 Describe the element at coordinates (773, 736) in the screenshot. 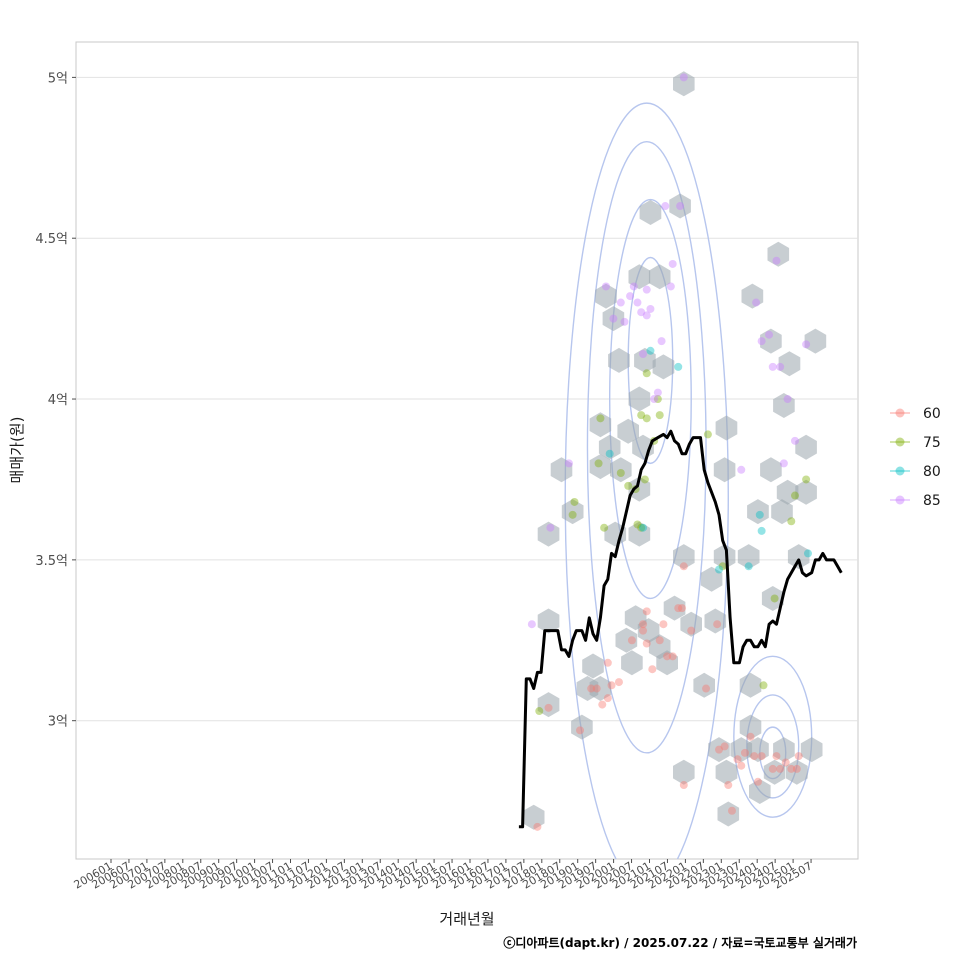

I see `density-contour` at that location.